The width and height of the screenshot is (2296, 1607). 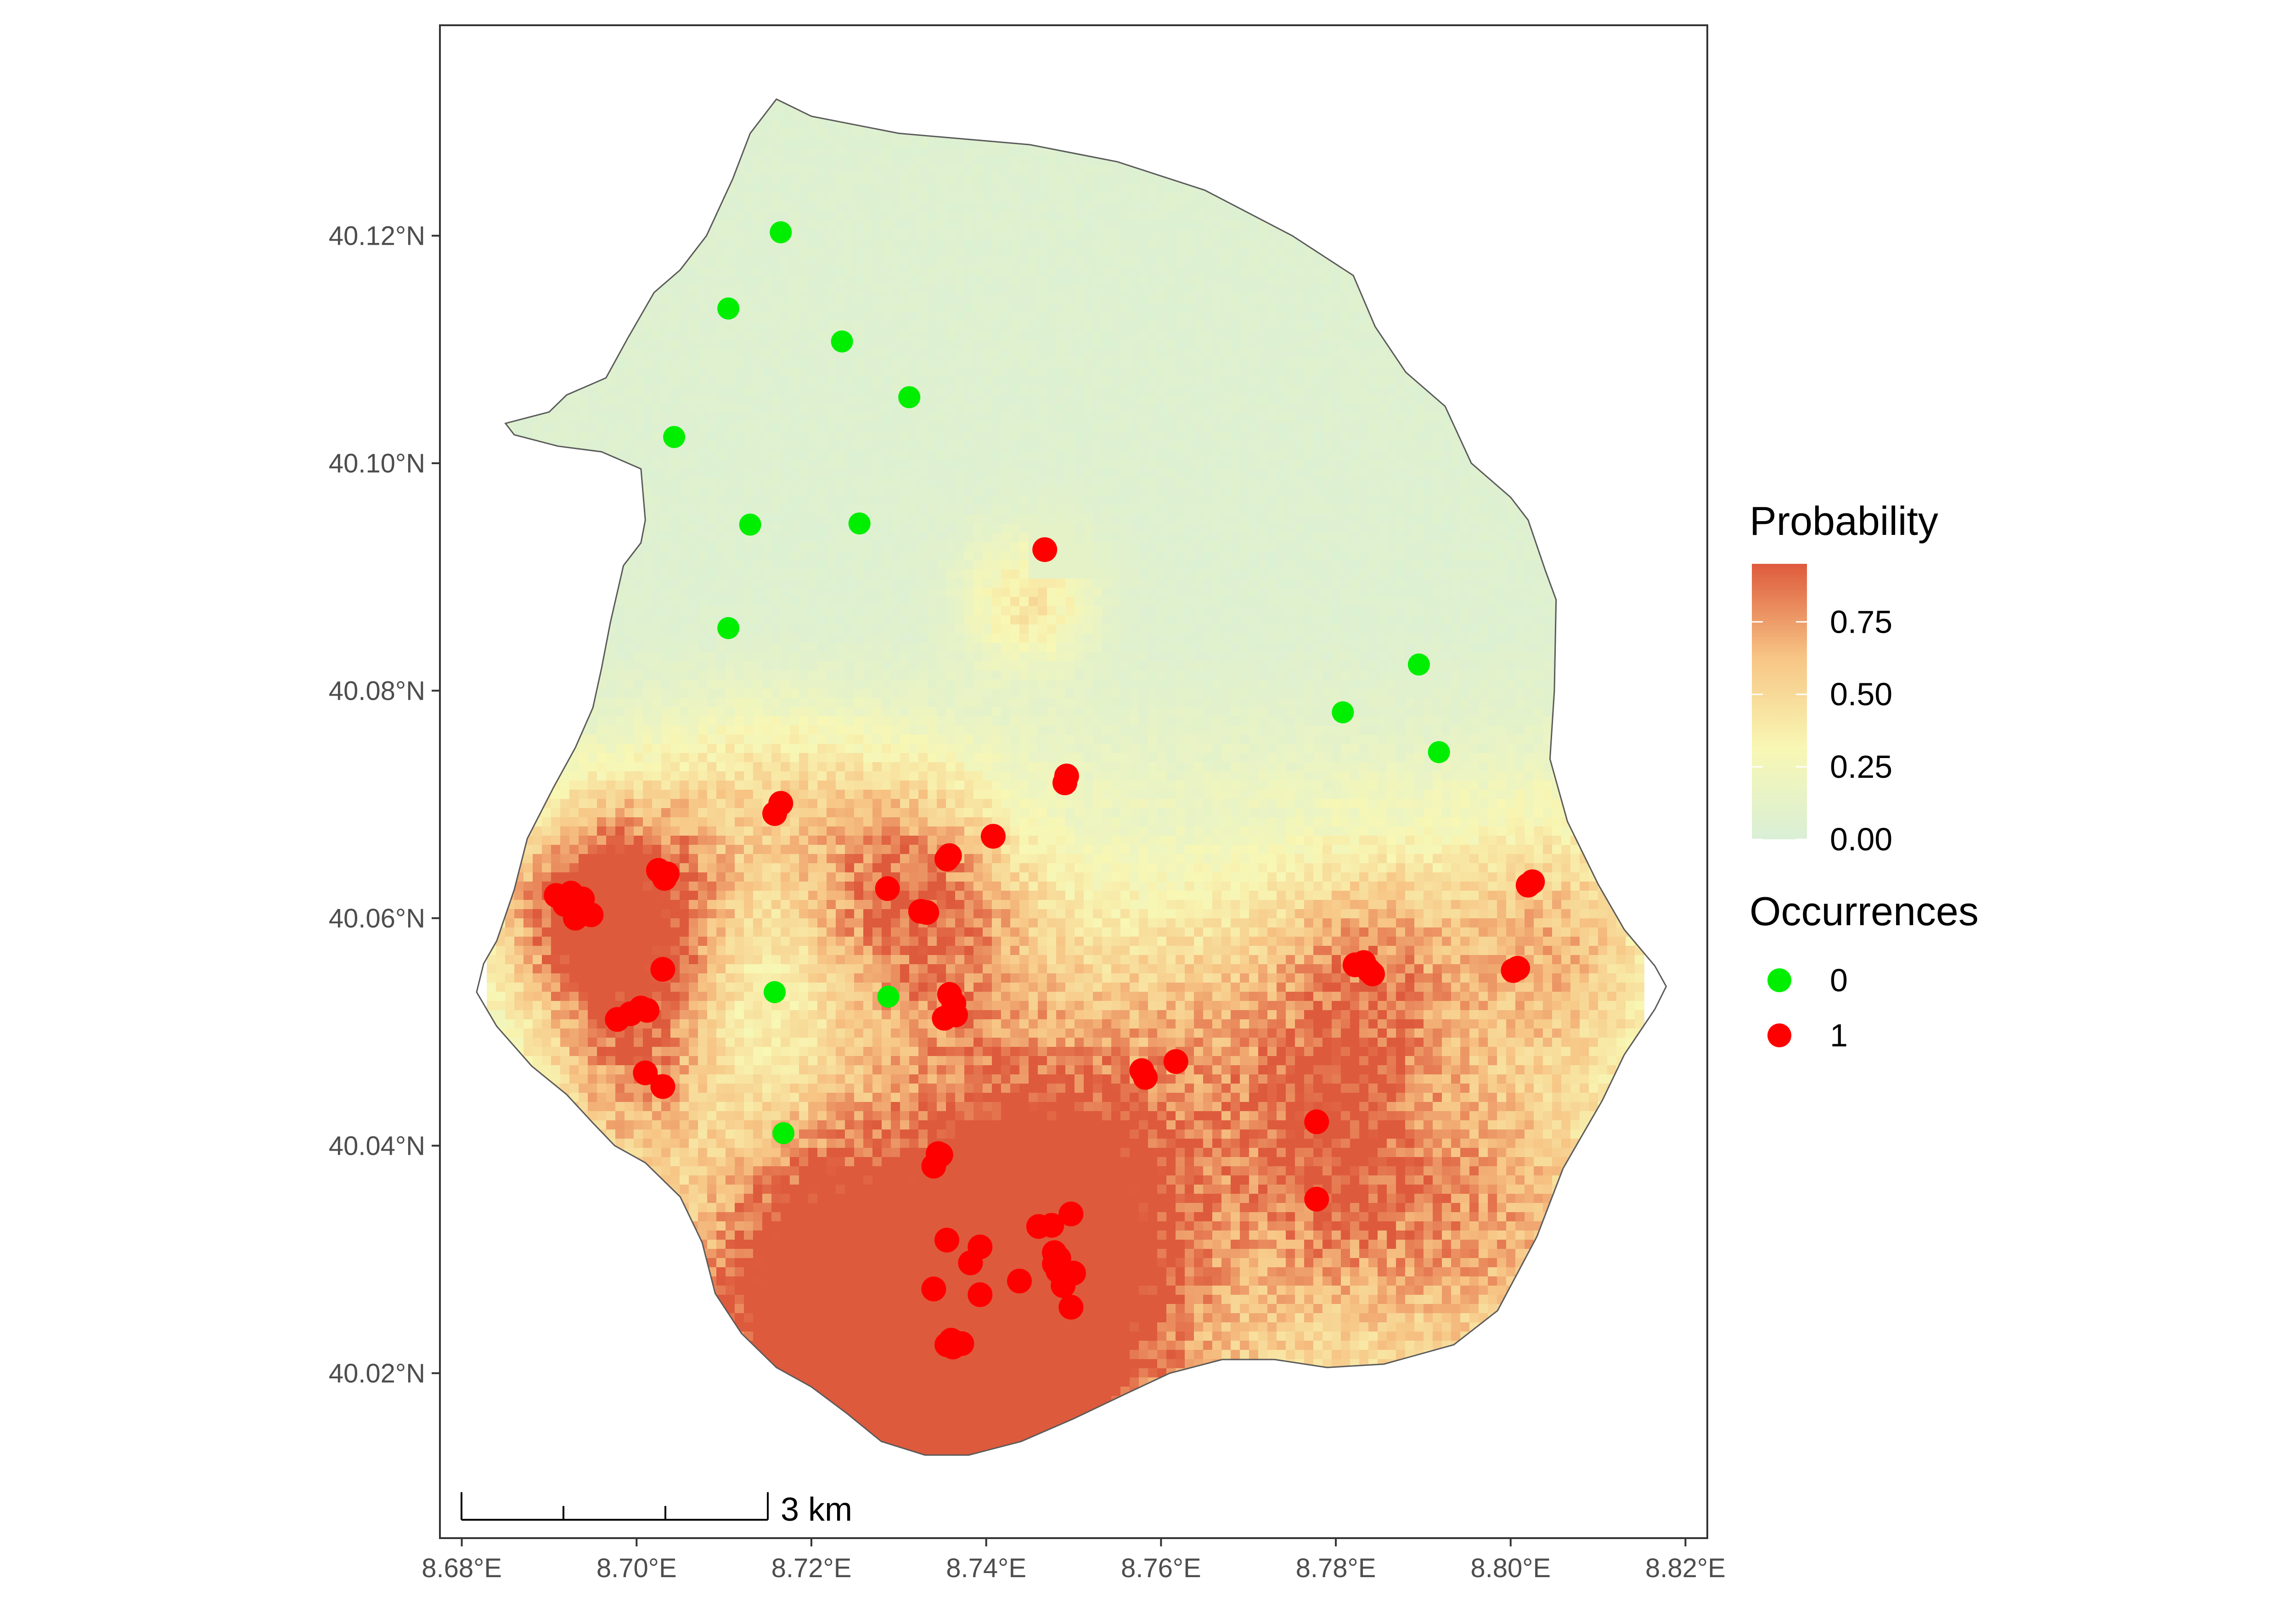 I want to click on scale-bar-label: 3 km, so click(x=817, y=1509).